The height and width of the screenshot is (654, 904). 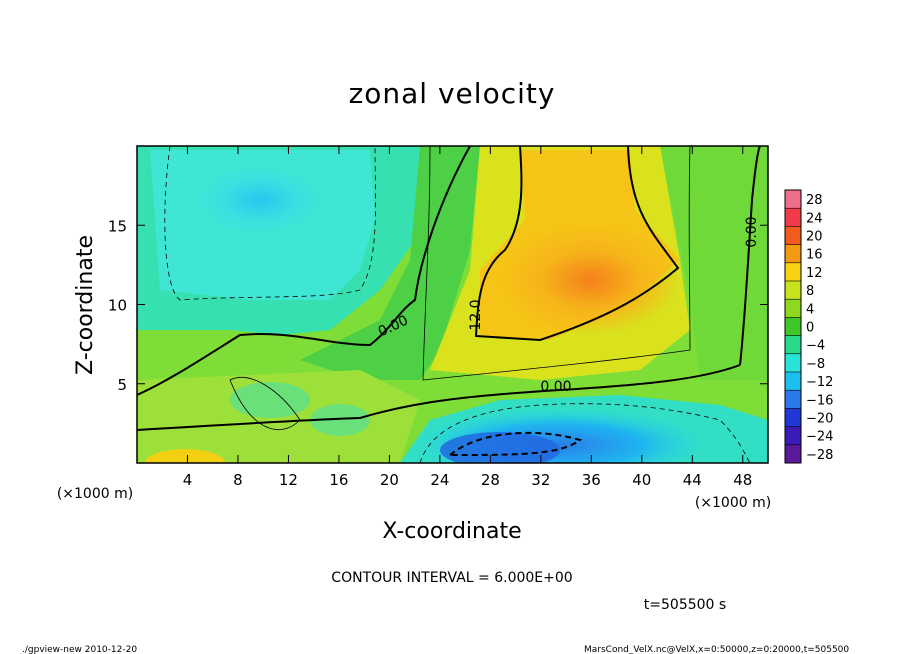 I want to click on colorbar-label: 24, so click(x=814, y=218).